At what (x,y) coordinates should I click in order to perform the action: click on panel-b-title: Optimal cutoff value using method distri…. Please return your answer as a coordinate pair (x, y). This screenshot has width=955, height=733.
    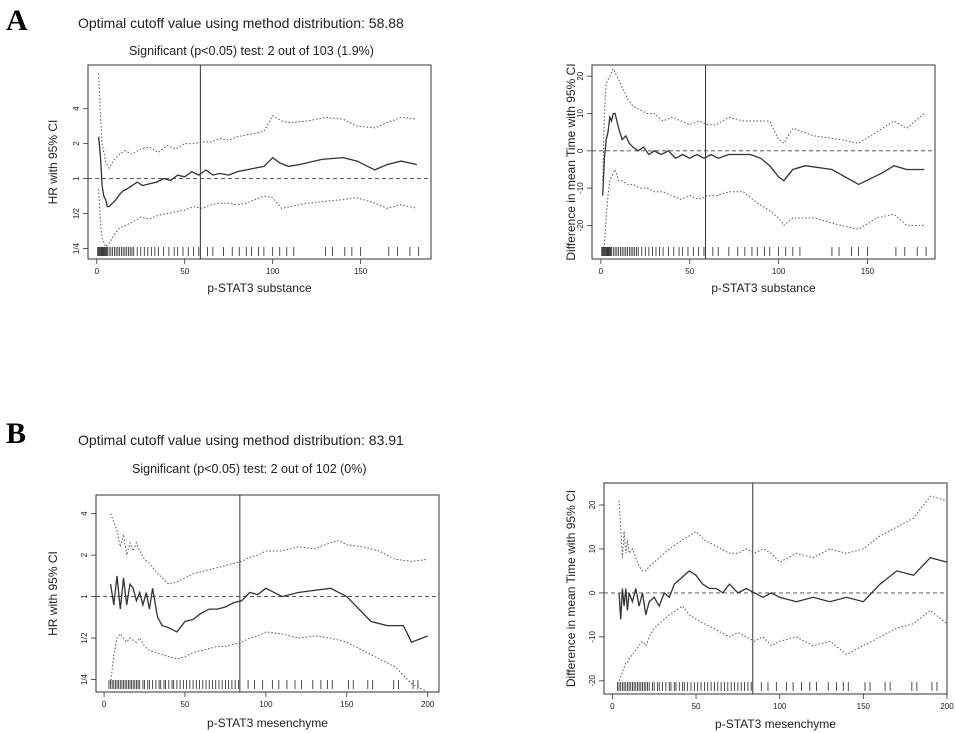
    Looking at the image, I should click on (241, 440).